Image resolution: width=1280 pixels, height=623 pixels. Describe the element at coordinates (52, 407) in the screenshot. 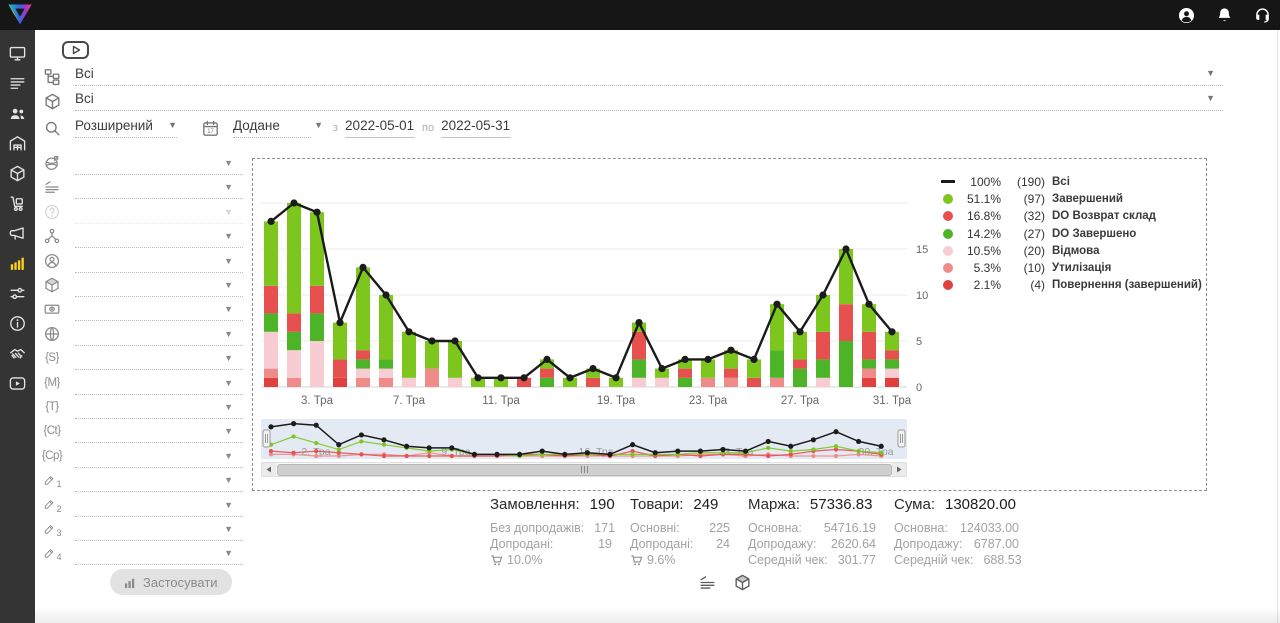

I see `filter-tag-t-icon: {T}` at that location.